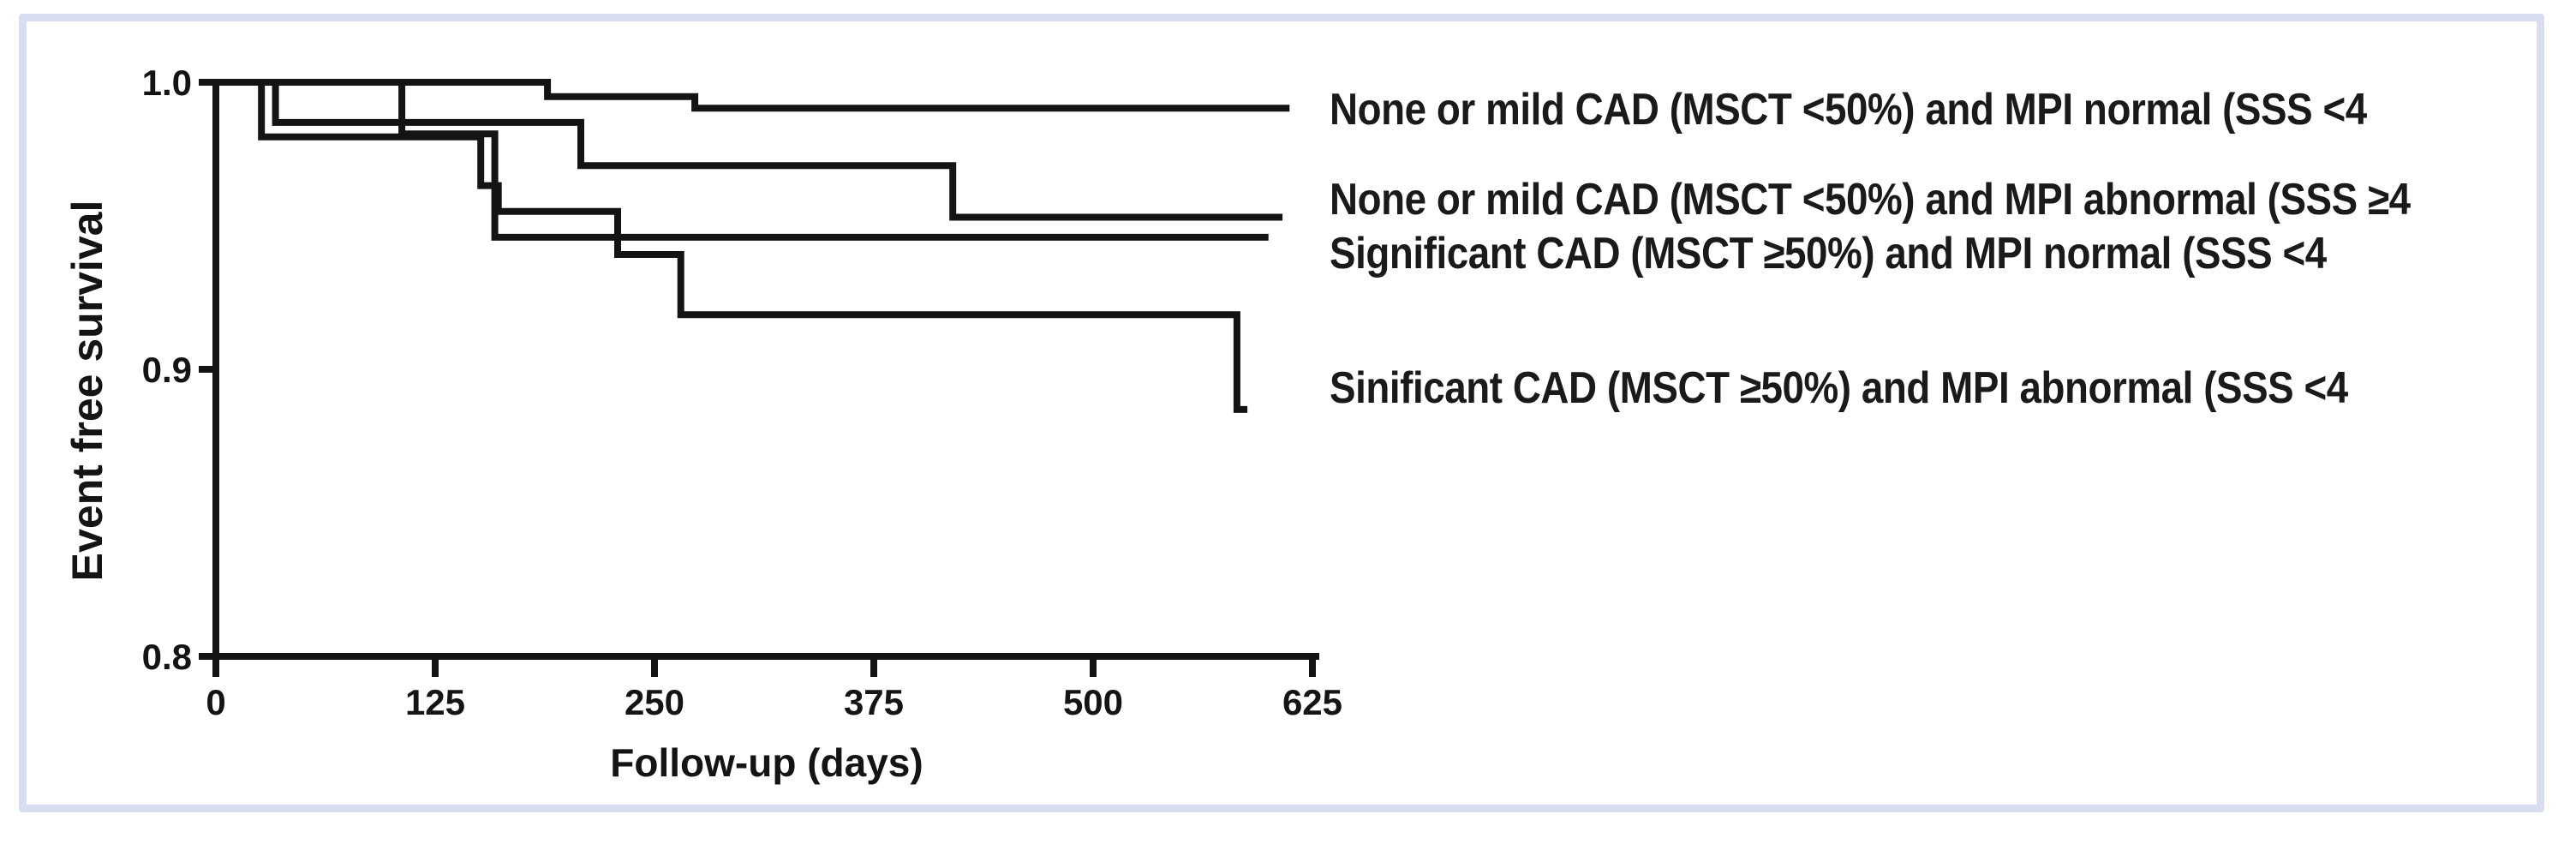 This screenshot has height=850, width=2576. What do you see at coordinates (167, 370) in the screenshot?
I see `y-tick-label: 0.9` at bounding box center [167, 370].